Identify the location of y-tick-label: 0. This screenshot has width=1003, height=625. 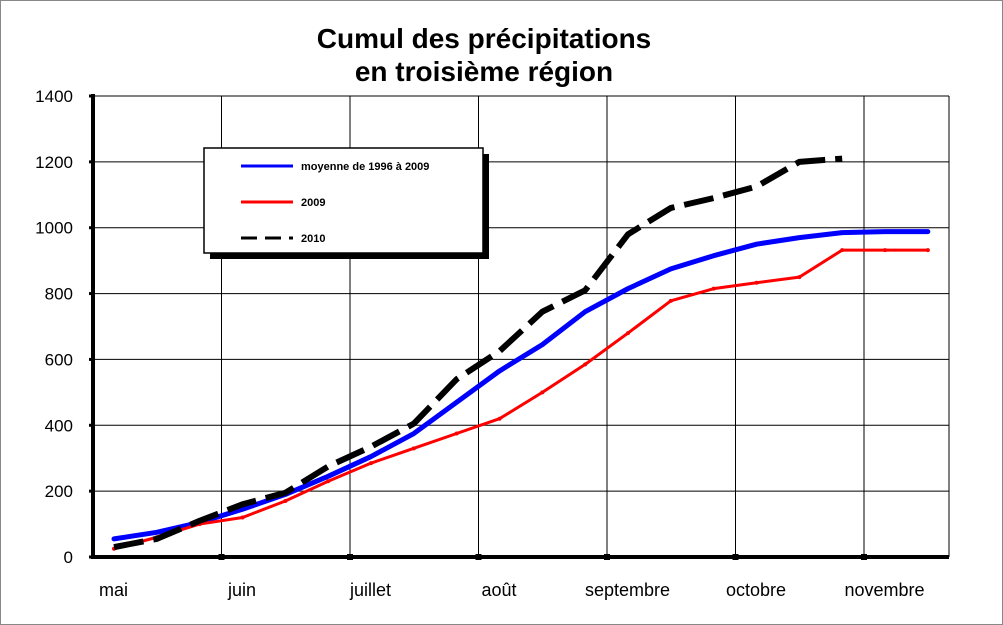
(68, 557).